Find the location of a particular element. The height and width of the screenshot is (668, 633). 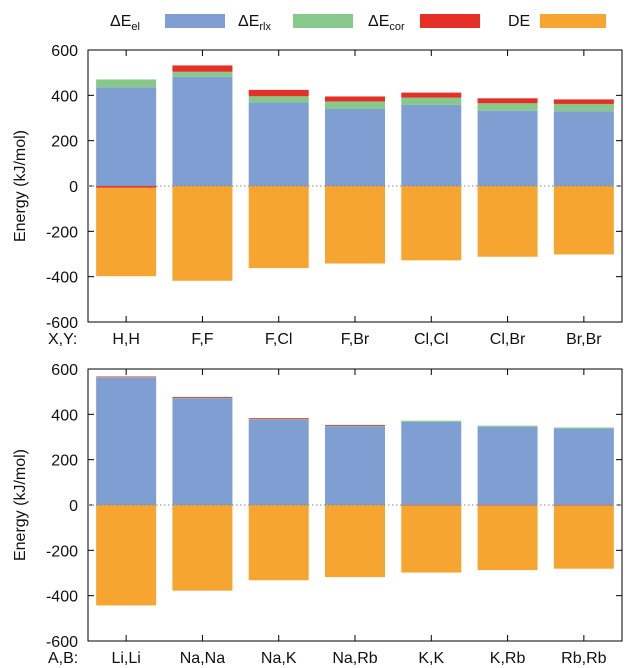

bar-eel-na-rb is located at coordinates (355, 465).